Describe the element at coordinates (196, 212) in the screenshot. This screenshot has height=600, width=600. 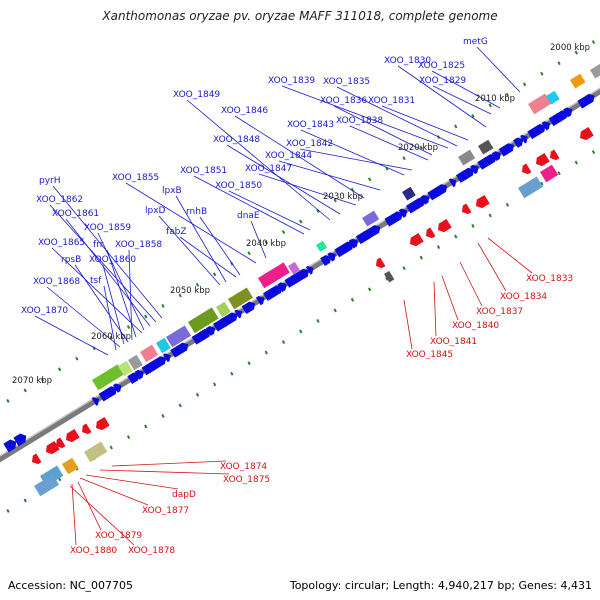
I see `gene-label: rnhB` at that location.